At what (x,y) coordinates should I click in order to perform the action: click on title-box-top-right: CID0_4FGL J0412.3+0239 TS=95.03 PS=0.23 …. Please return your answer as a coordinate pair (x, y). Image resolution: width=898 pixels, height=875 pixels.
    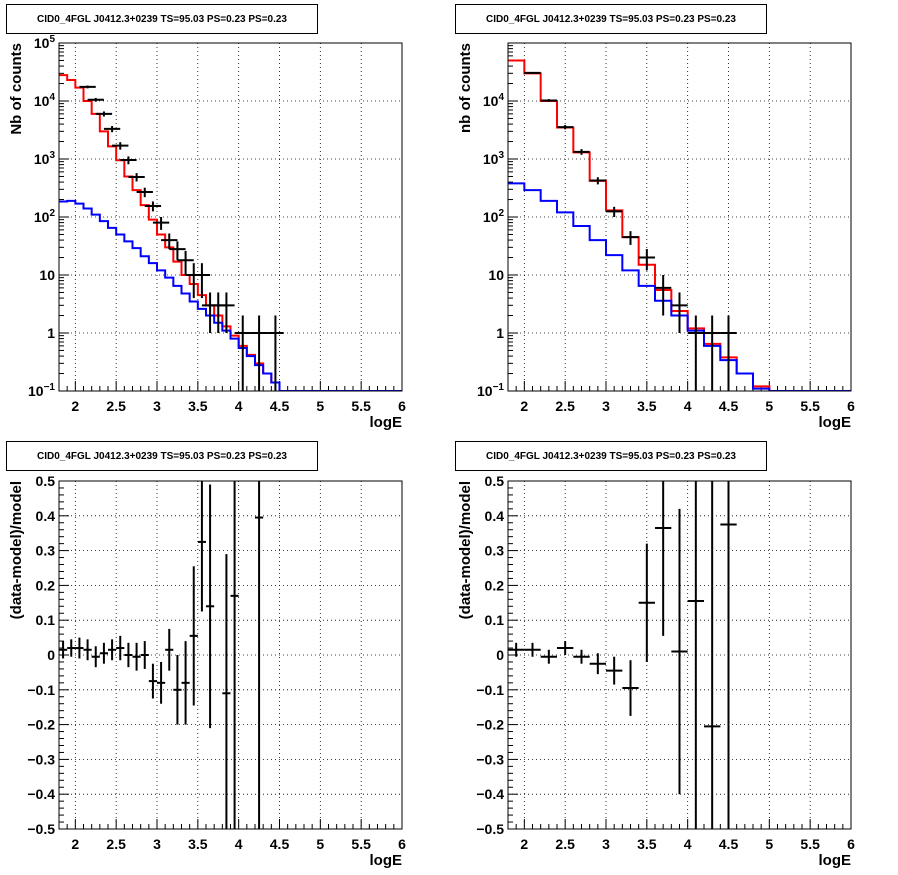
    Looking at the image, I should click on (611, 19).